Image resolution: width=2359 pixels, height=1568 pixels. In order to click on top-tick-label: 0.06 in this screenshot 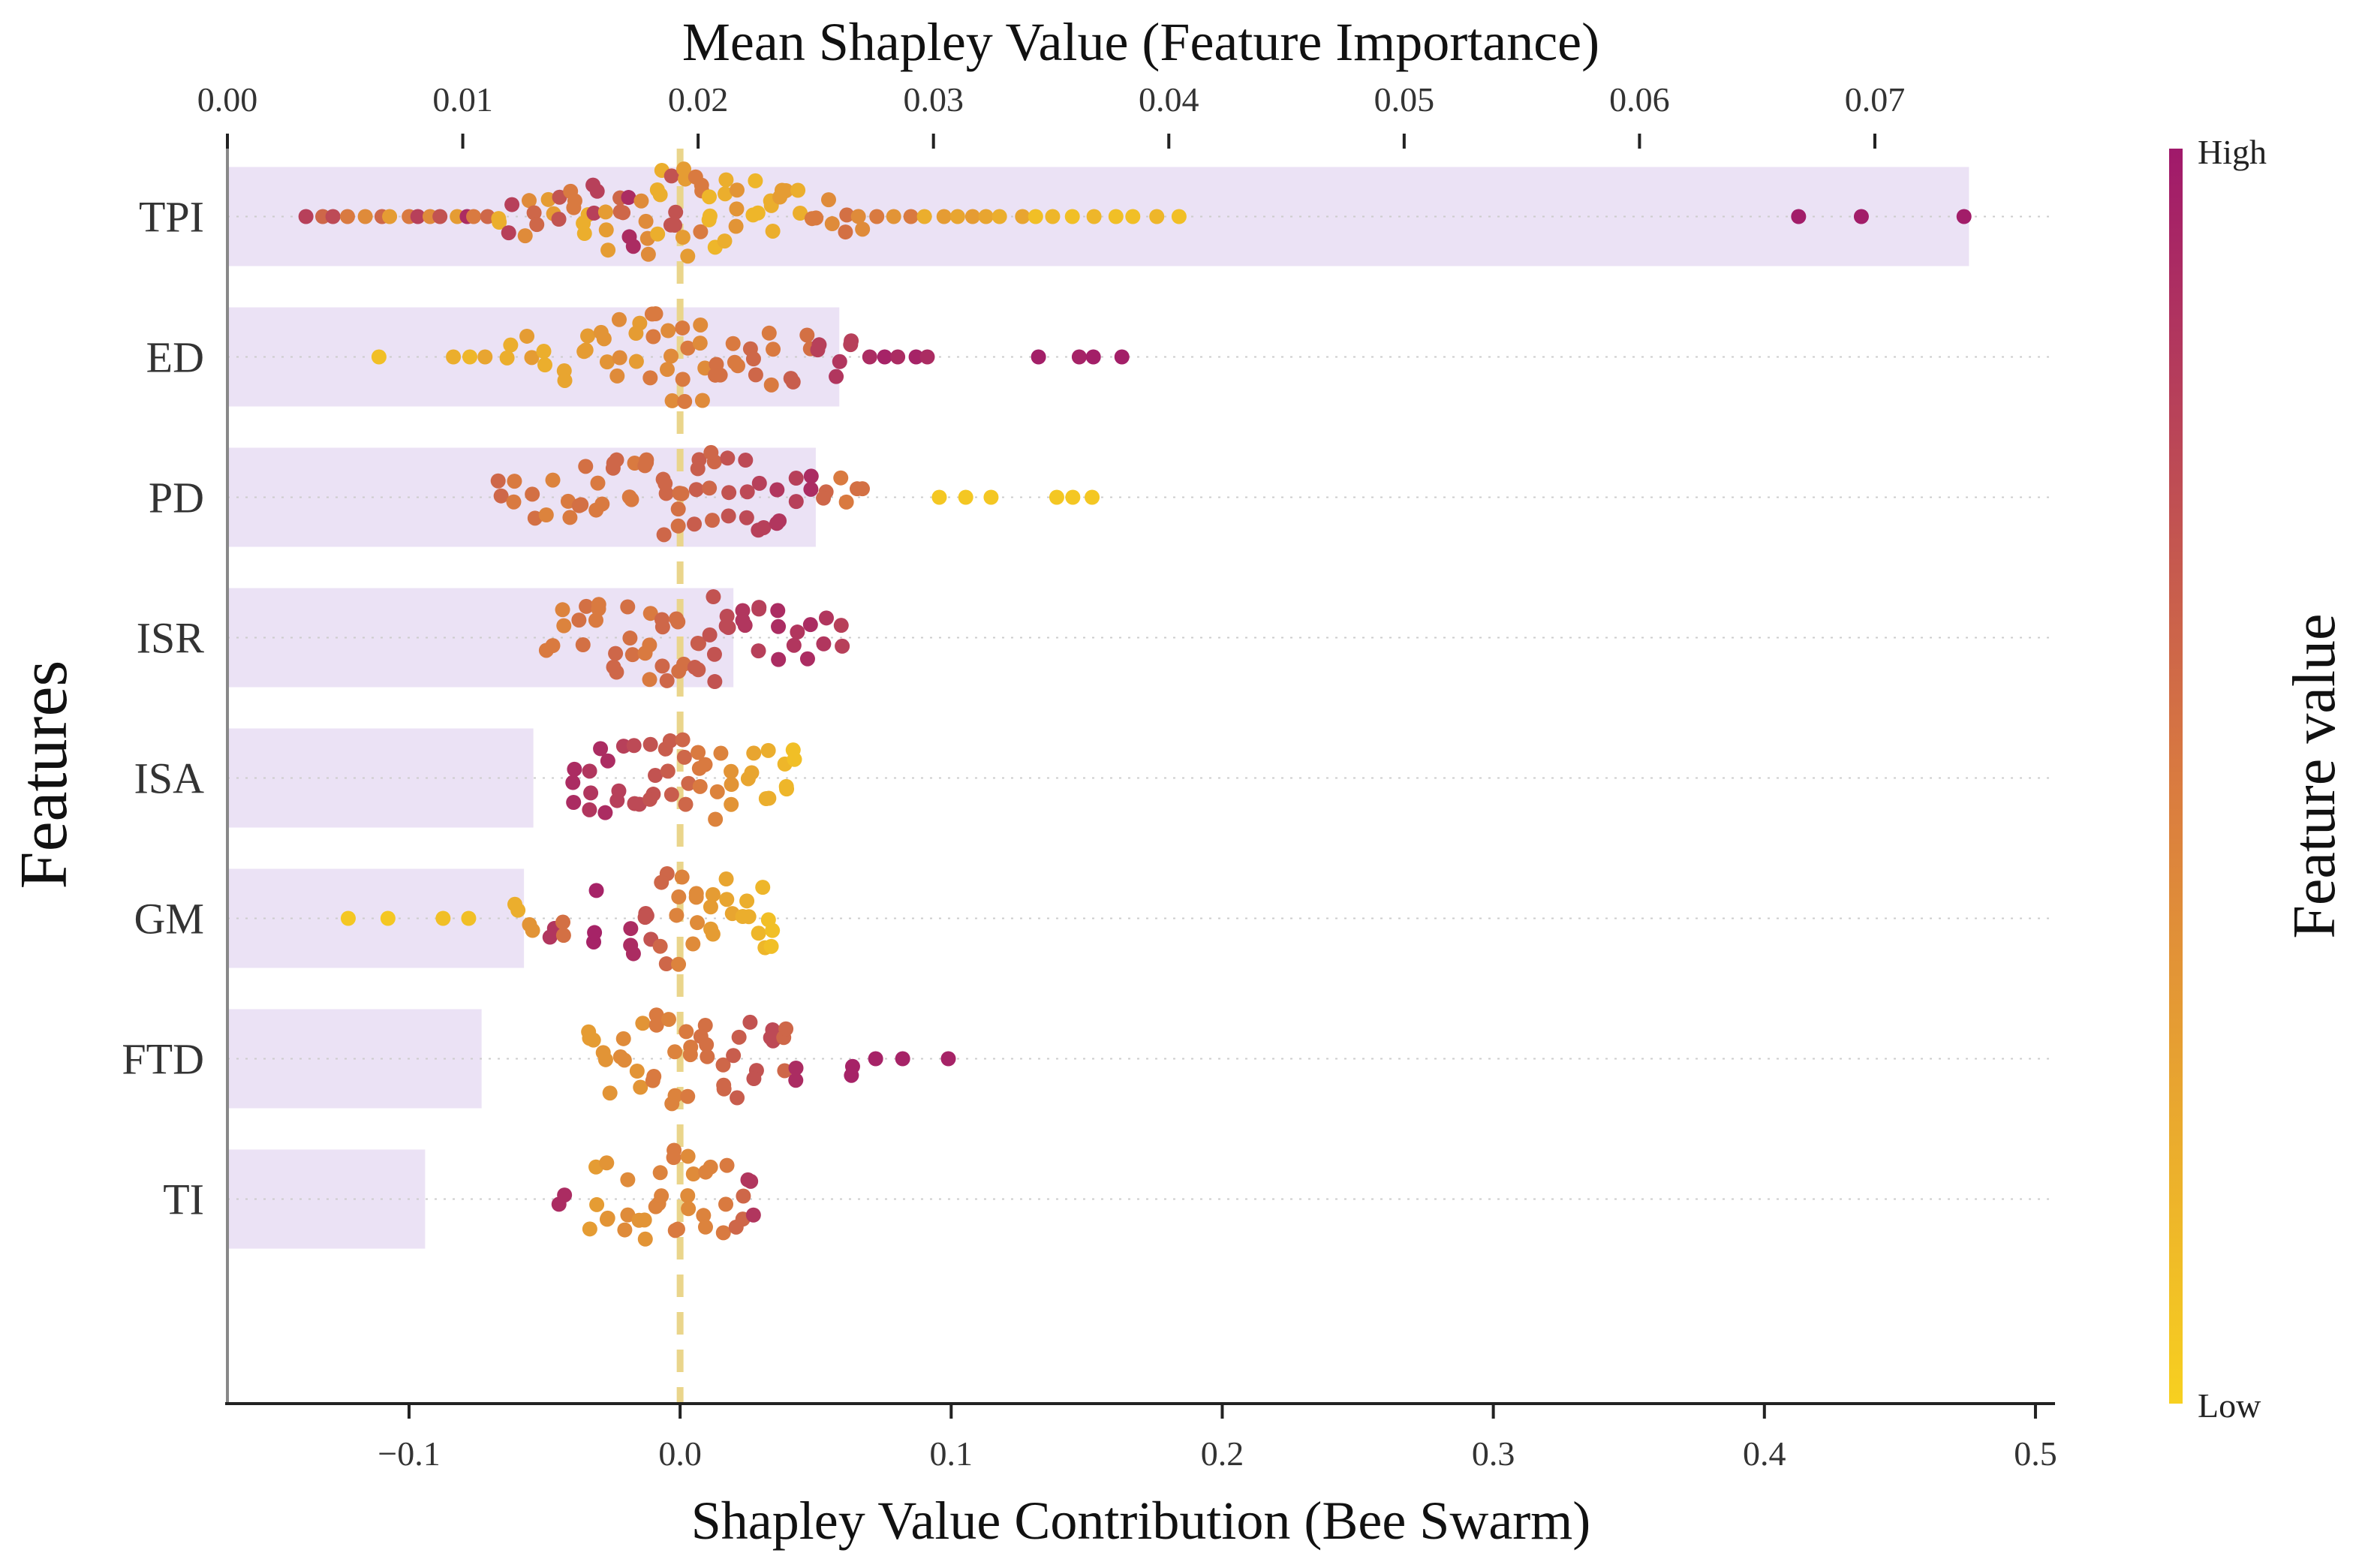, I will do `click(1639, 99)`.